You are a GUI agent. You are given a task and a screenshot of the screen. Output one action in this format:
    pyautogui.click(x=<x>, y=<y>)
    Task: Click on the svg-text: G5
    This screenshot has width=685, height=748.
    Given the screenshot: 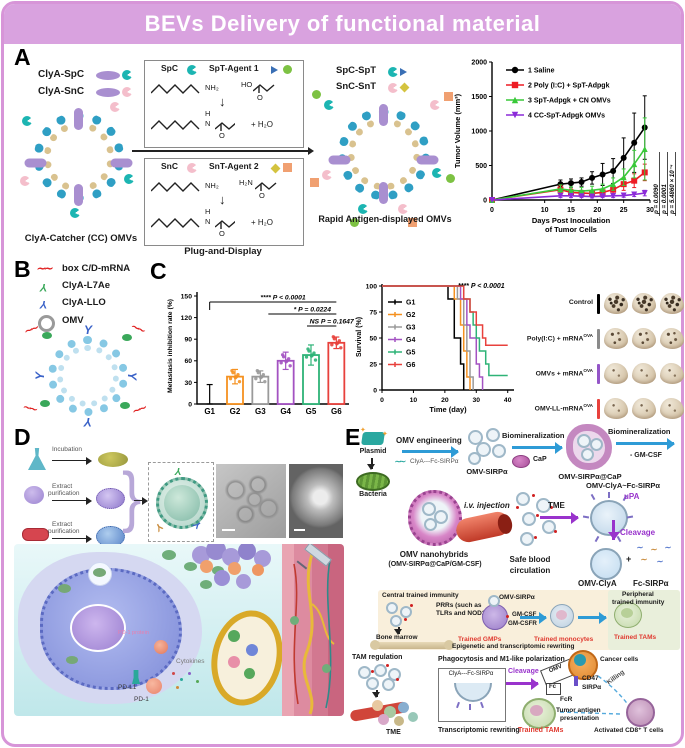 What is the action you would take?
    pyautogui.click(x=311, y=411)
    